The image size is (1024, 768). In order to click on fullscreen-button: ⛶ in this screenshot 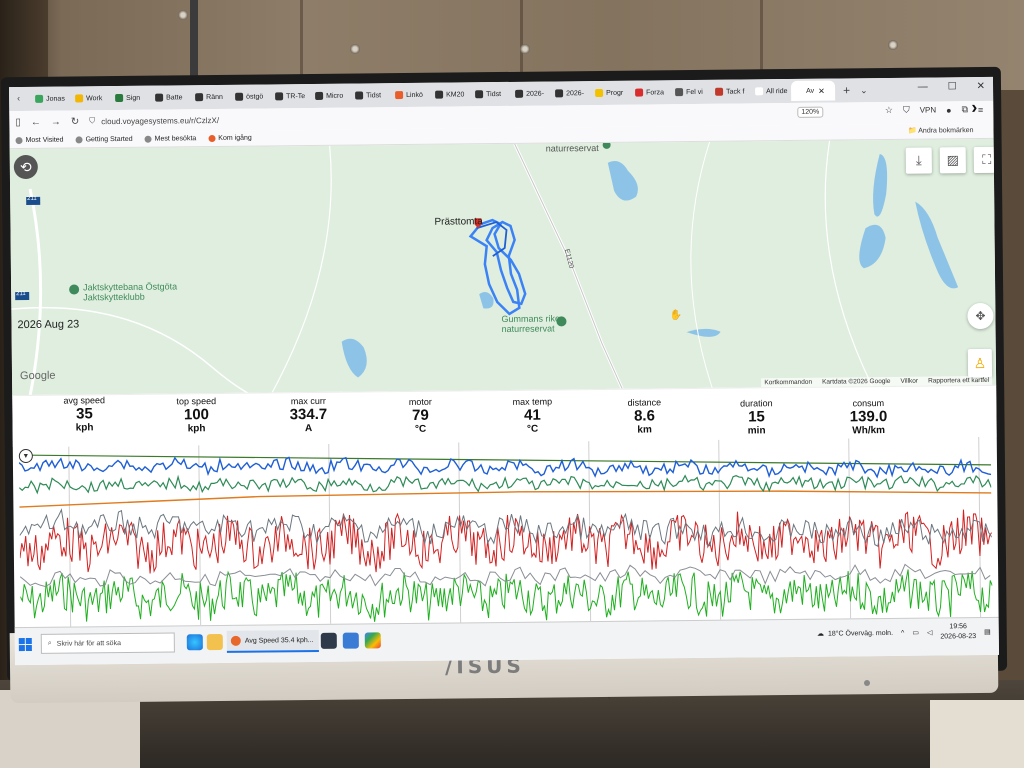, I will do `click(985, 160)`.